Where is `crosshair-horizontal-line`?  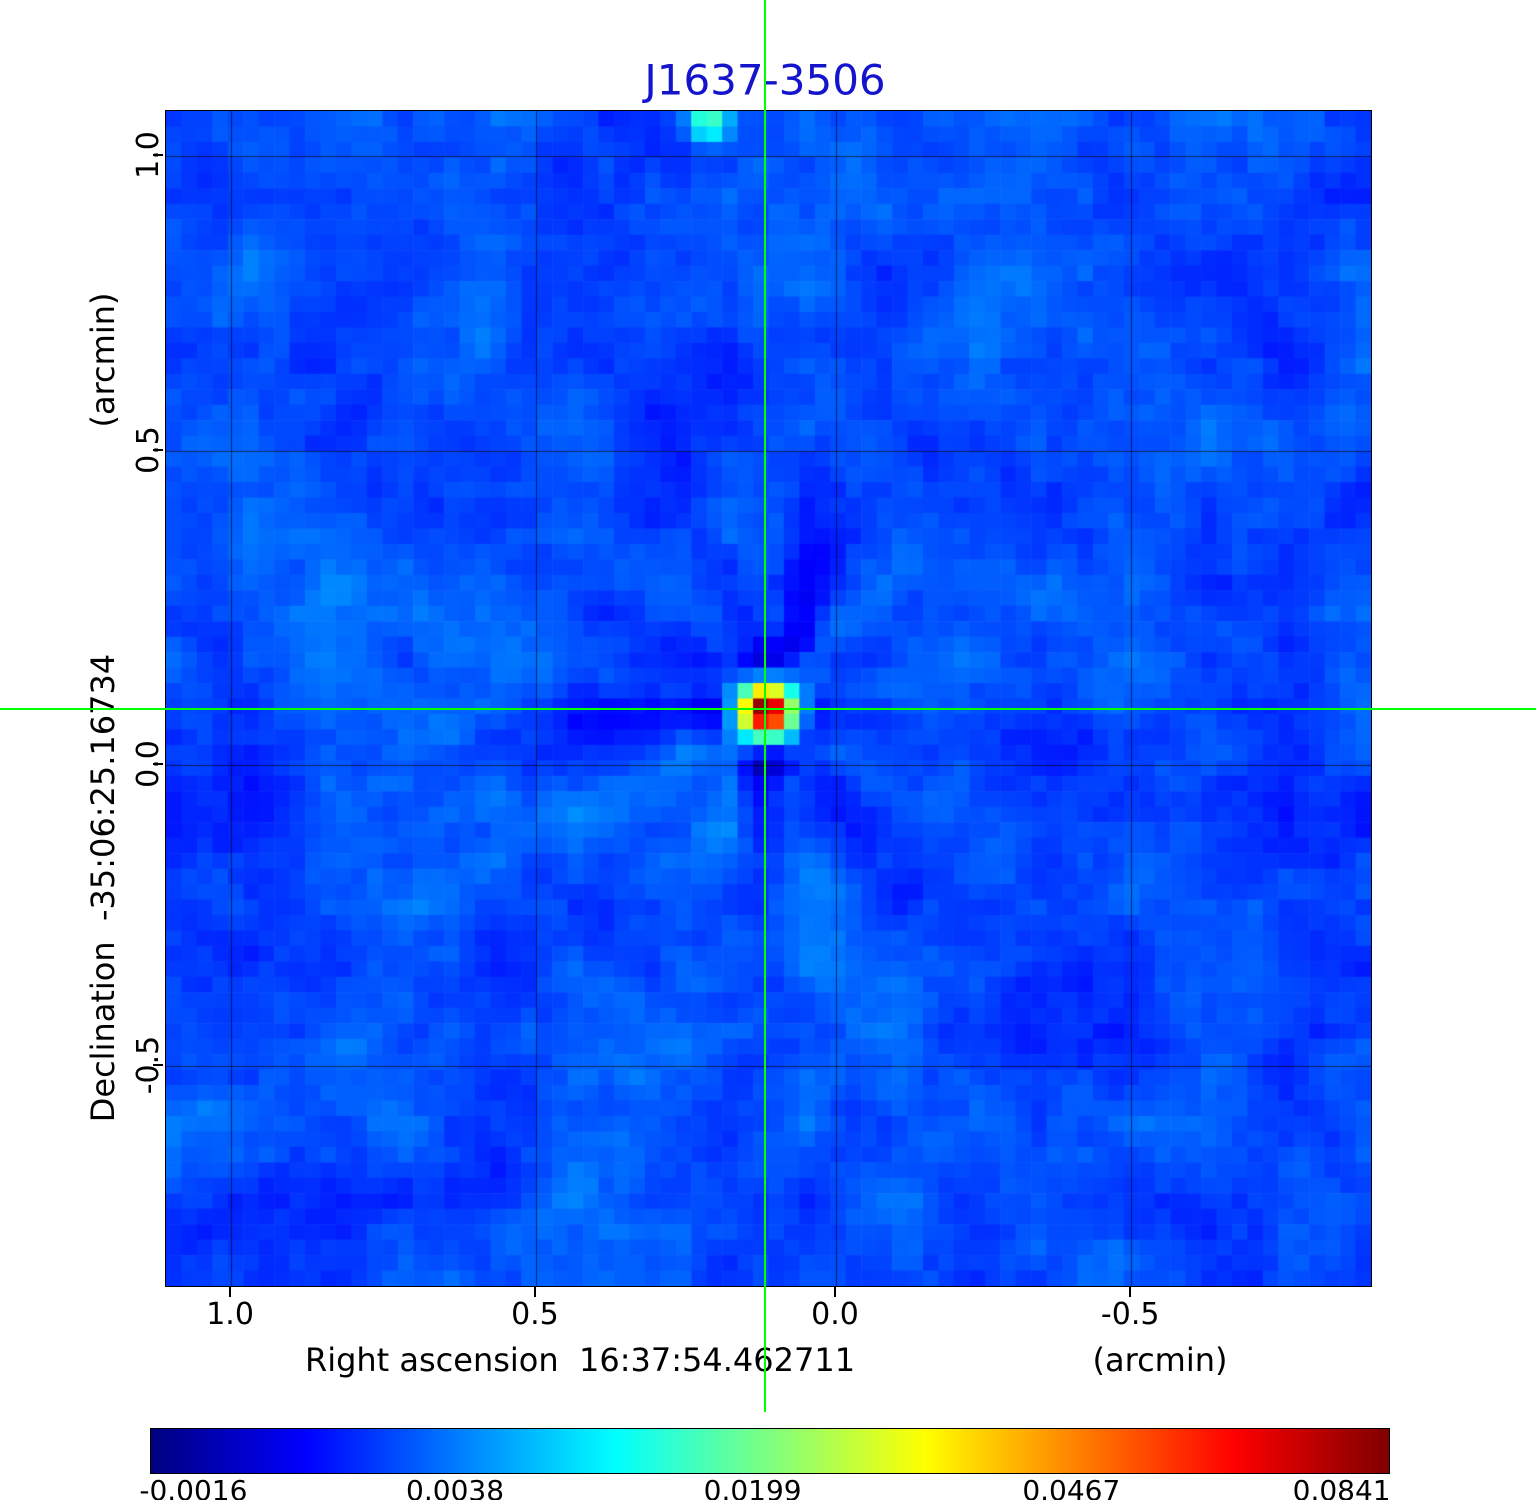 crosshair-horizontal-line is located at coordinates (768, 709).